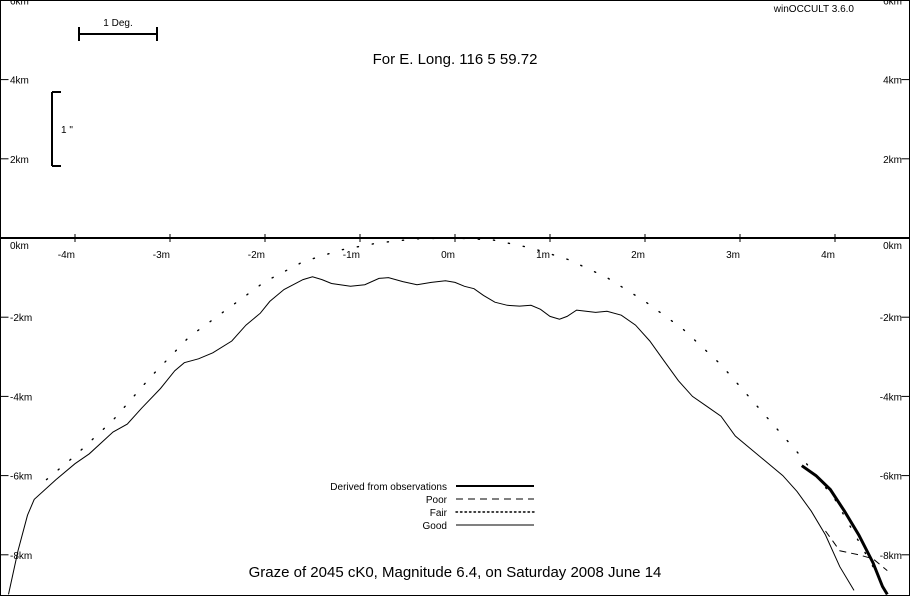 This screenshot has width=911, height=597. What do you see at coordinates (432, 507) in the screenshot?
I see `legend: Derived from observations Poor Fair Good` at bounding box center [432, 507].